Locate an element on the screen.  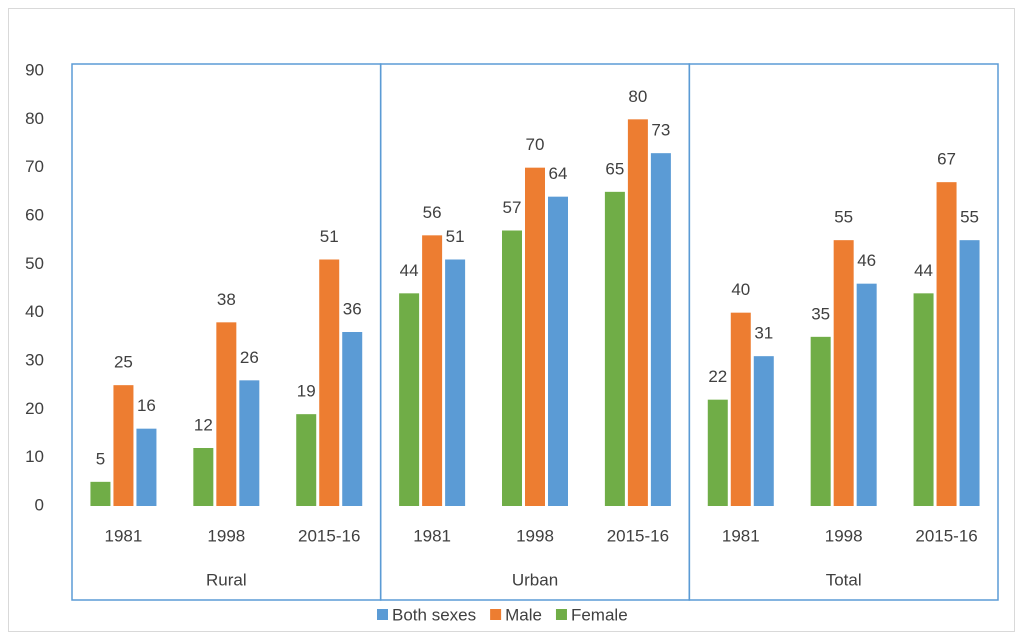
legend-label: Female is located at coordinates (599, 614).